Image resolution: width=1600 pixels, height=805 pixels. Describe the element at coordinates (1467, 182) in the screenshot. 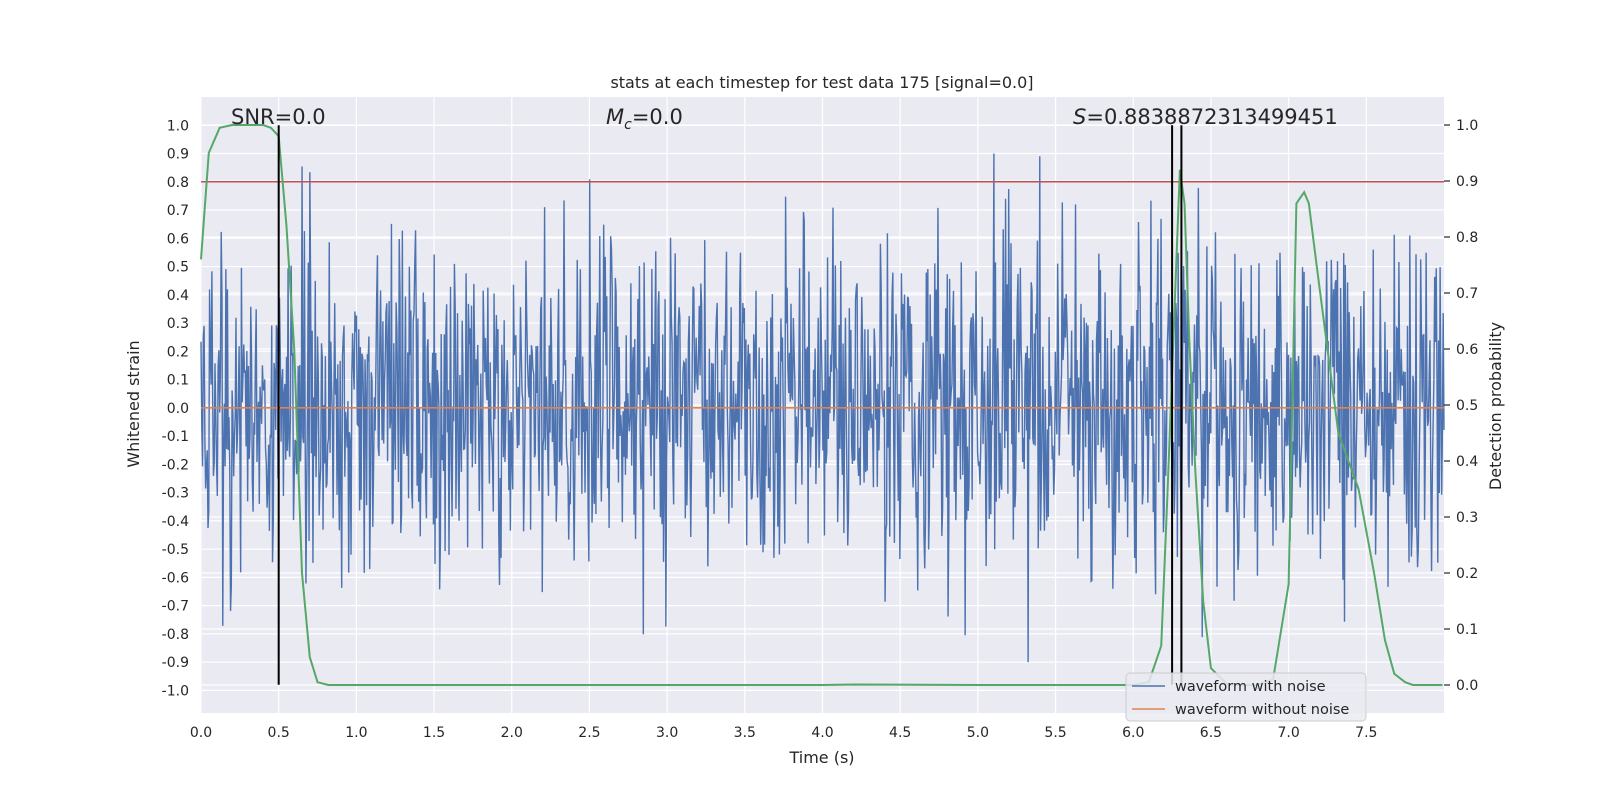

I see `y2-tick-label: 0.9` at that location.